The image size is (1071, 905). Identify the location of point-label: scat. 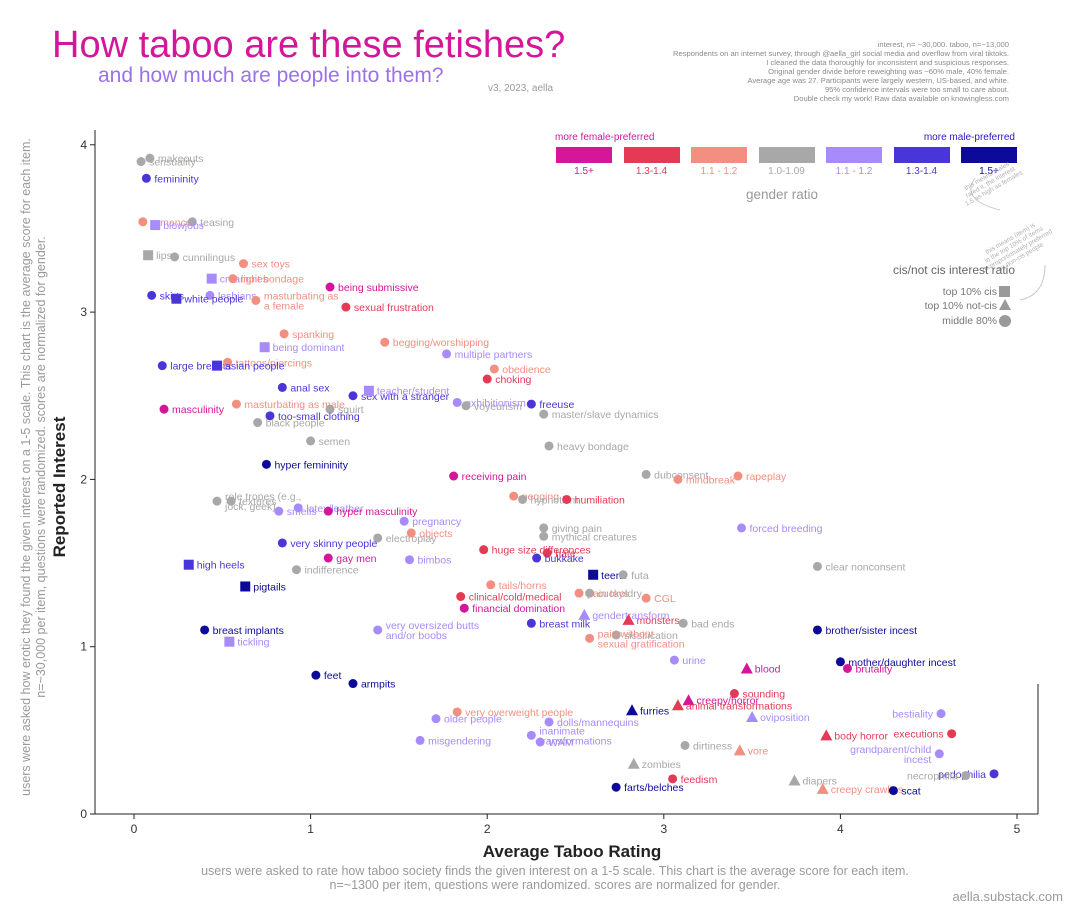
(910, 792).